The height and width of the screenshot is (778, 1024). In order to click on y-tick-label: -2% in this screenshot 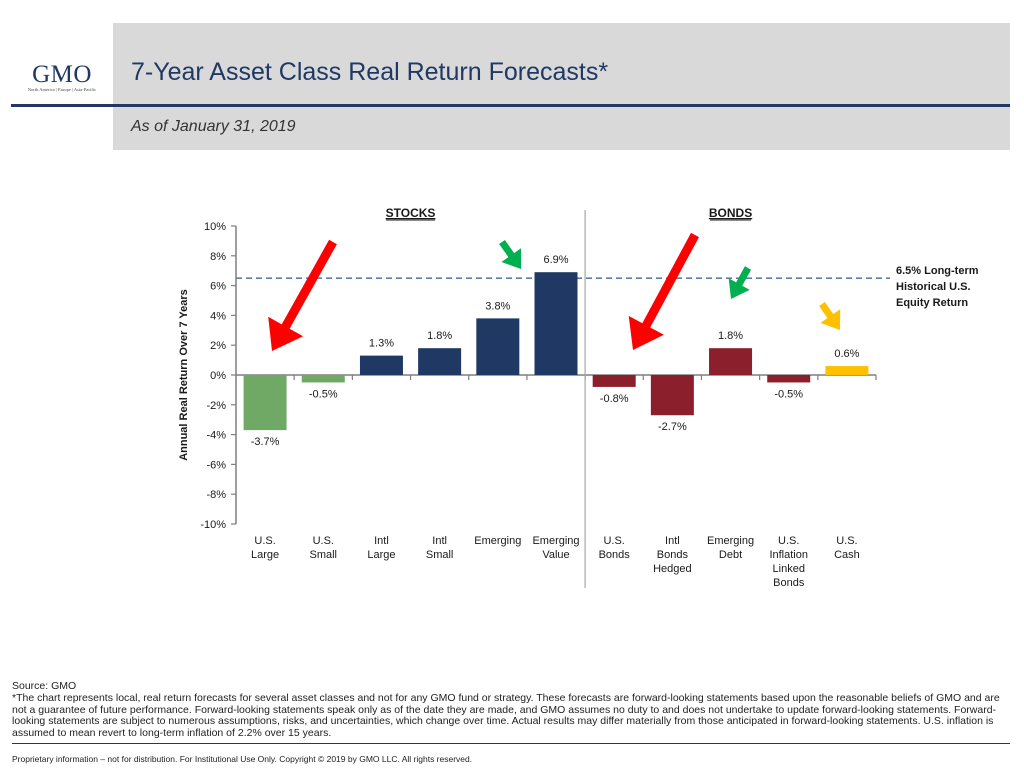, I will do `click(216, 406)`.